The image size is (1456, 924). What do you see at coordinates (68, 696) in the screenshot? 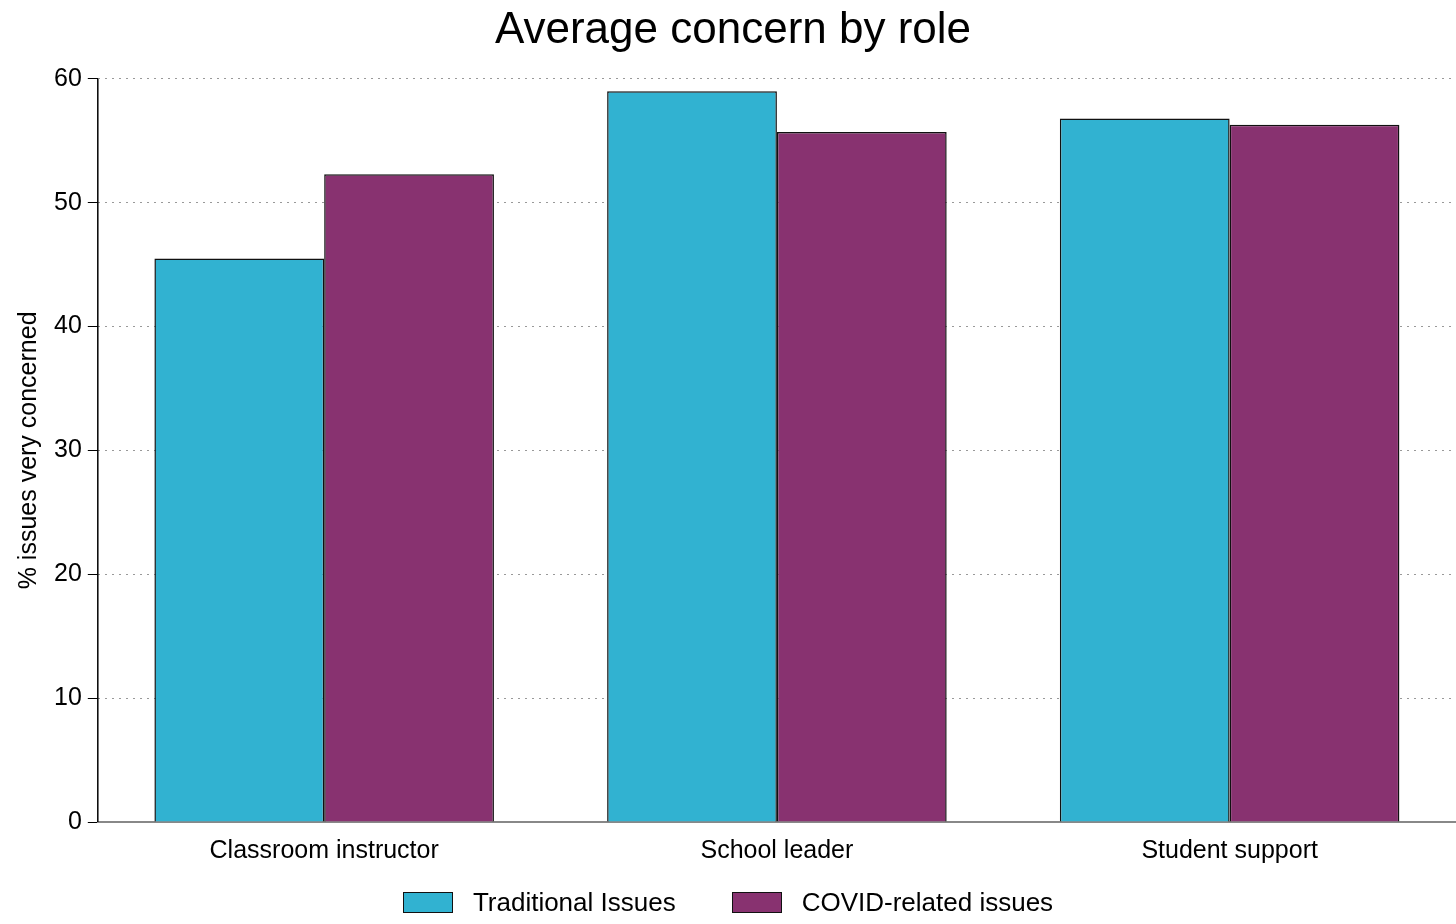
I see `y-tick-label: 10` at bounding box center [68, 696].